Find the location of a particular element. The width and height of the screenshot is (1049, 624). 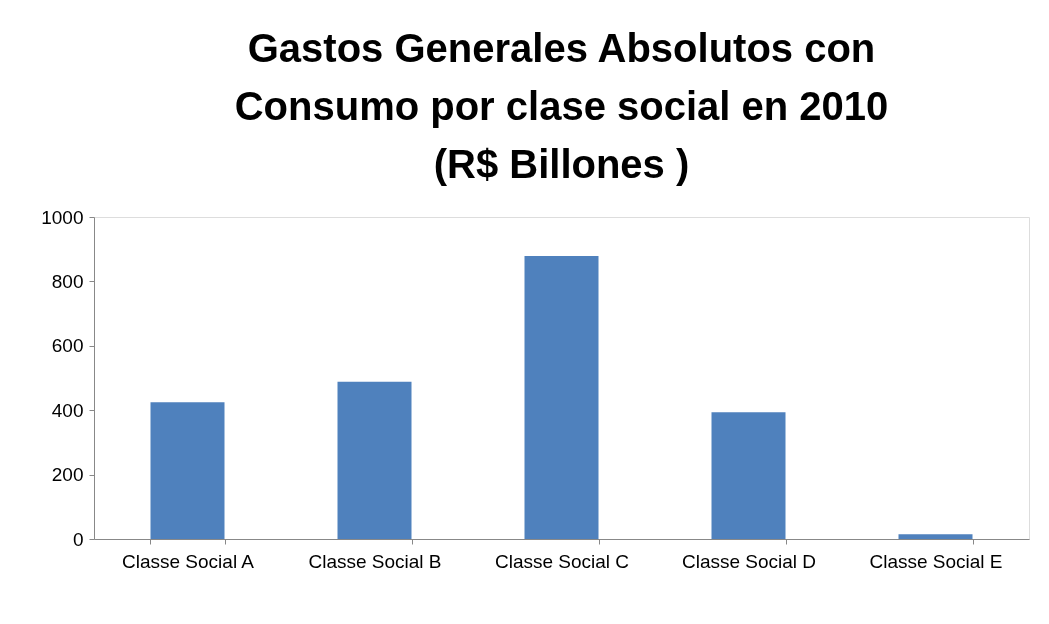

y-tick-label: 200 is located at coordinates (67, 475).